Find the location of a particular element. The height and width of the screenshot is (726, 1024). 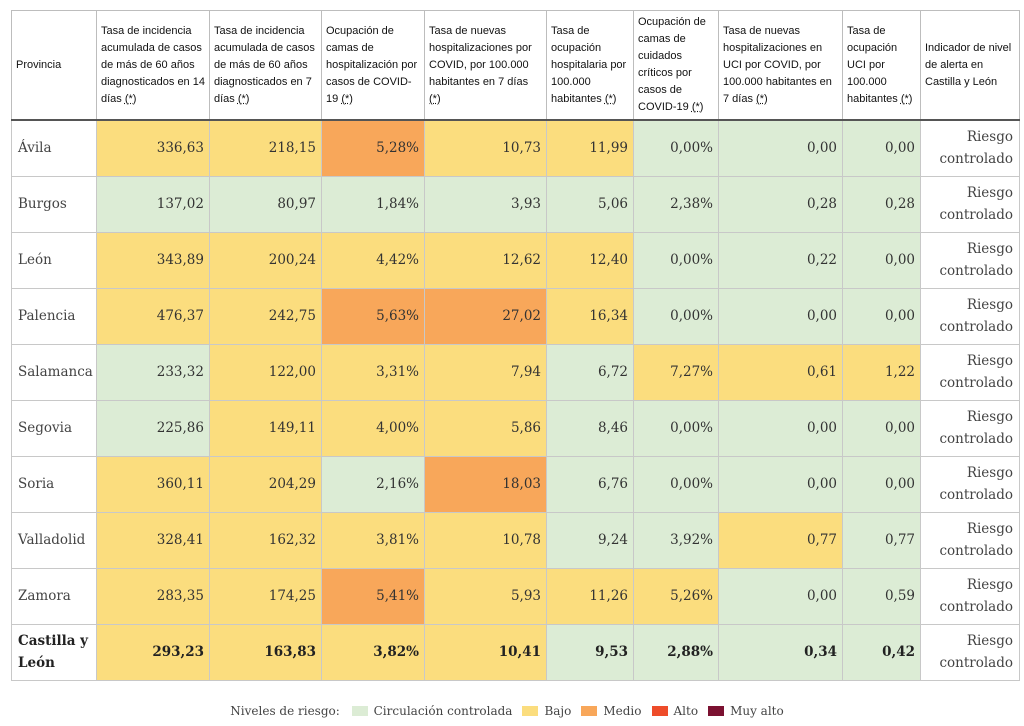

indicator-cell: 6,72 is located at coordinates (590, 372).